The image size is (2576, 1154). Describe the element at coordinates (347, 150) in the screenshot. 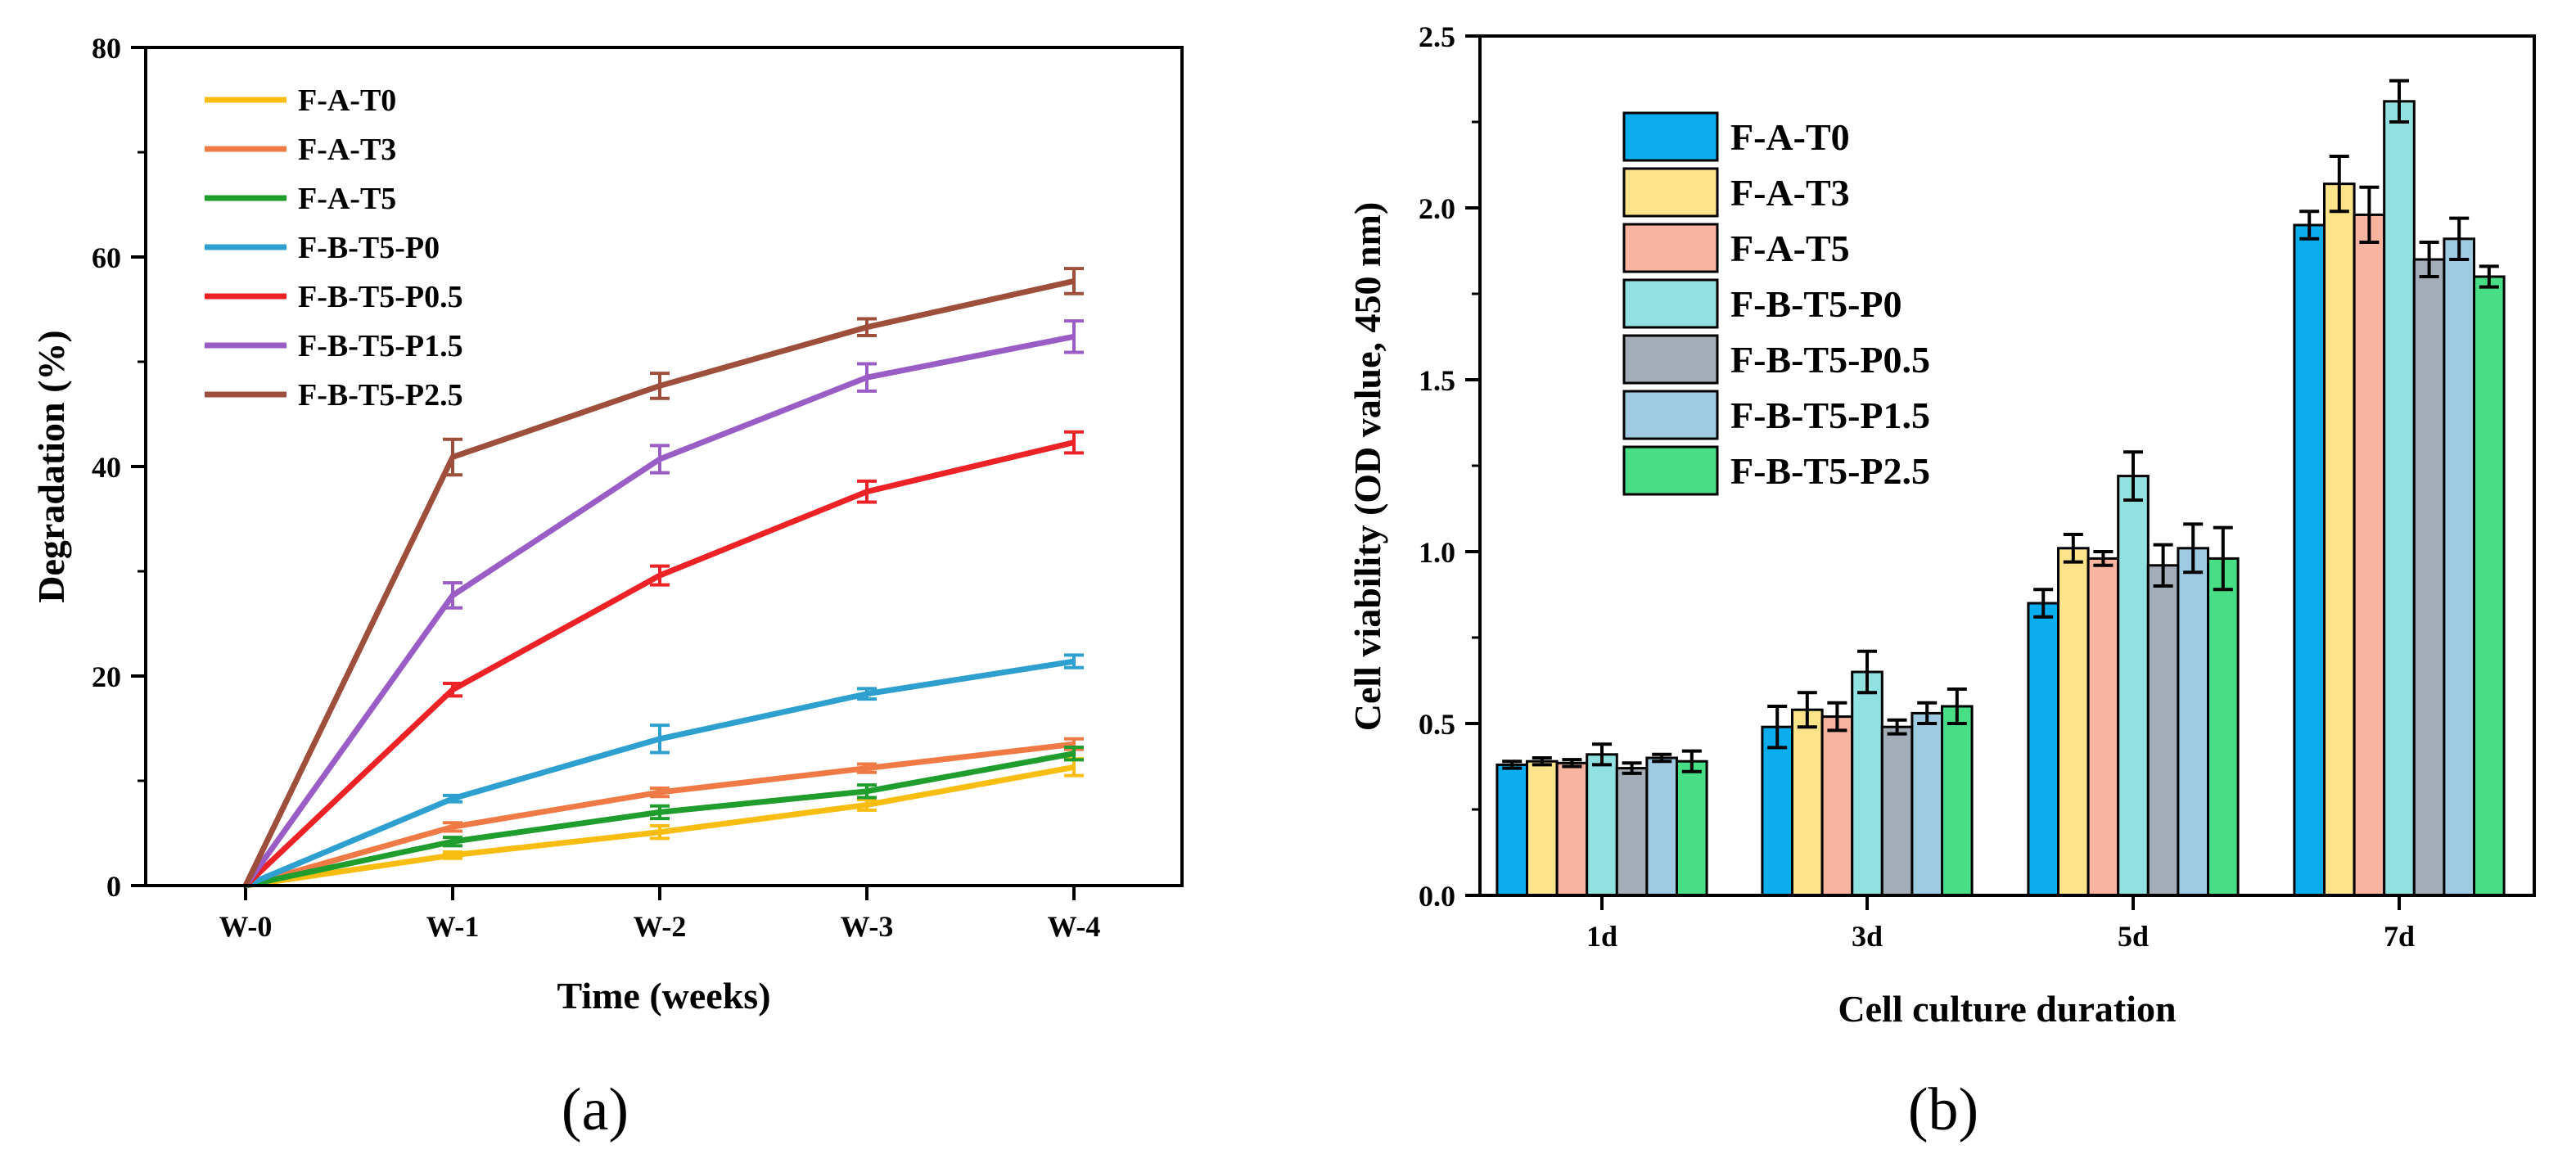

I see `chart-a-legend-label: F-A-T3` at that location.